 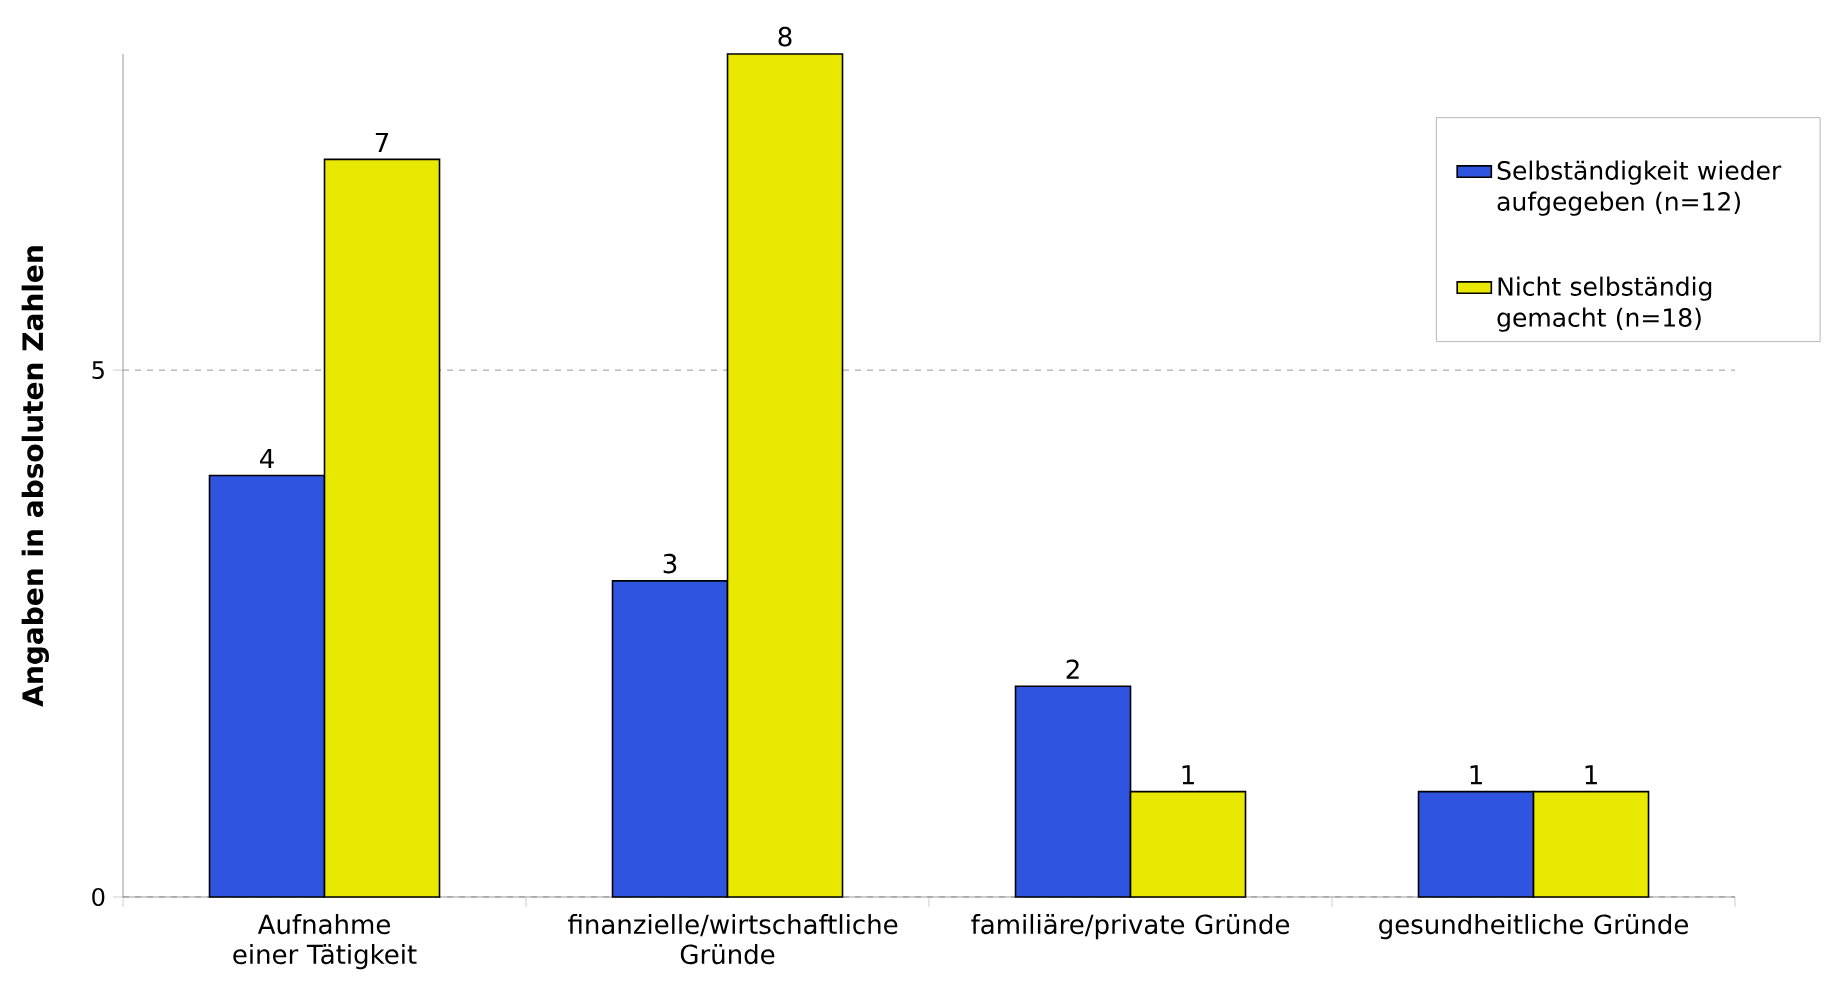 What do you see at coordinates (670, 563) in the screenshot?
I see `data-label: 3` at bounding box center [670, 563].